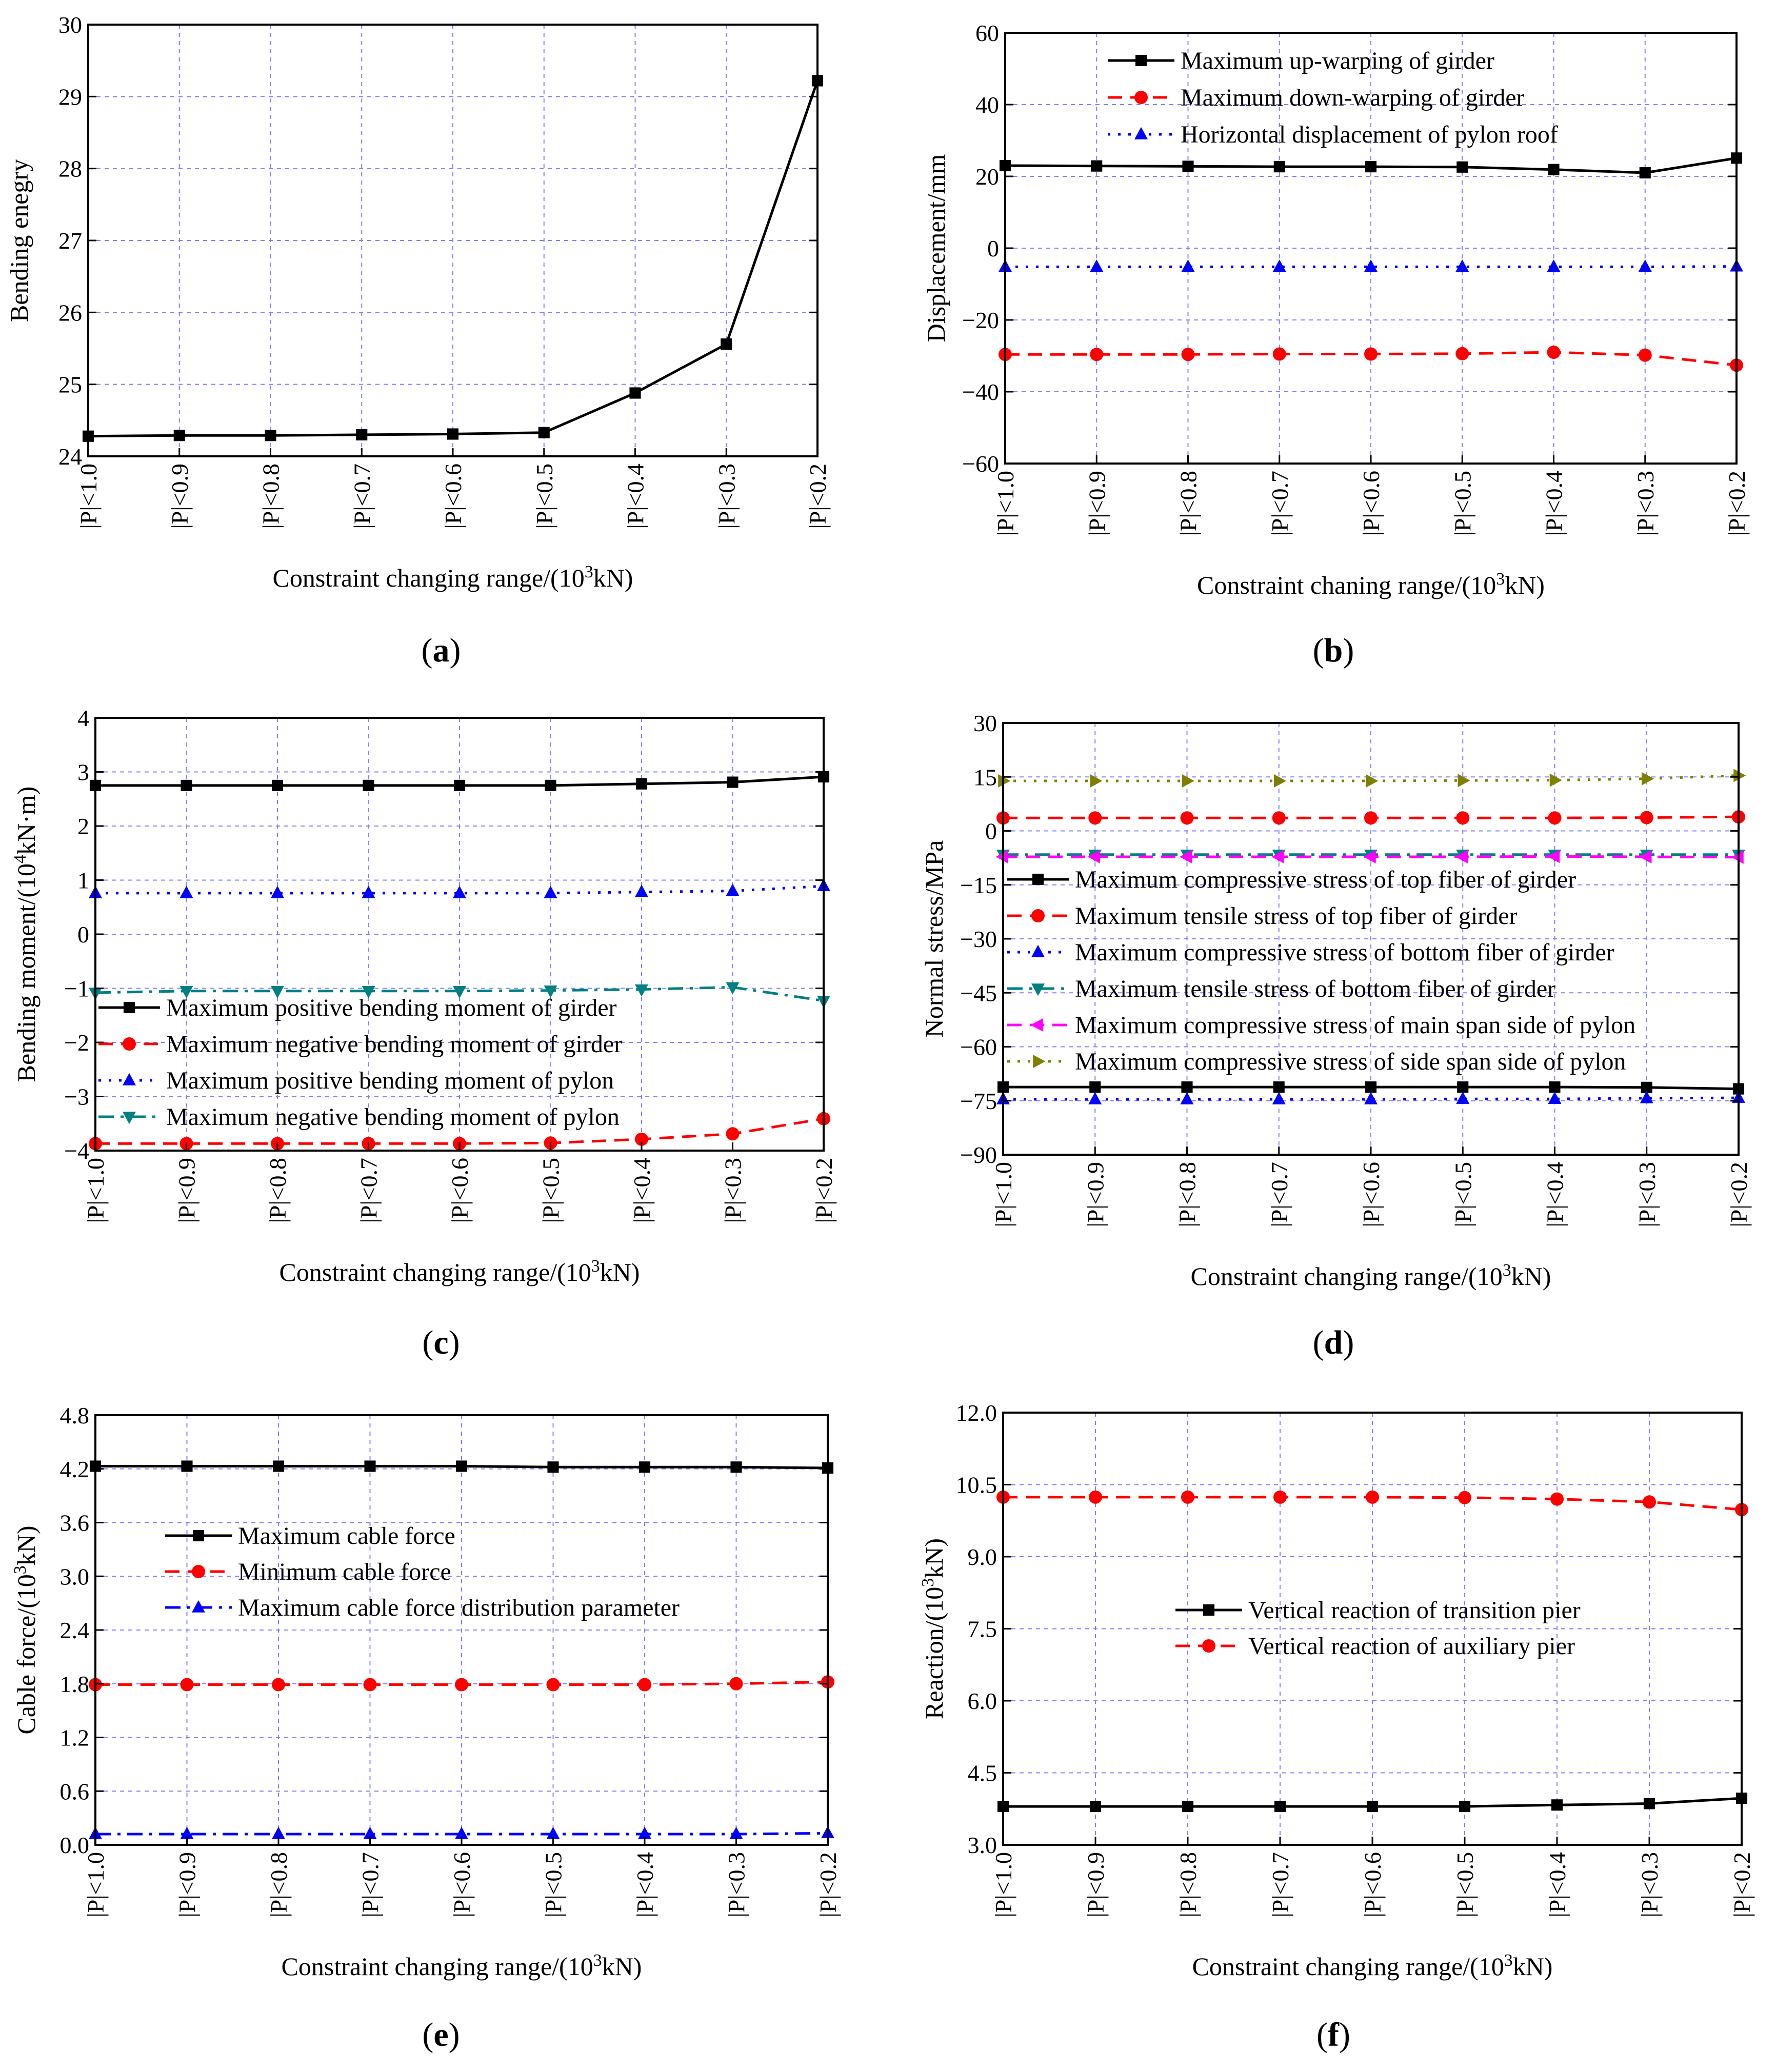 The width and height of the screenshot is (1776, 2072). I want to click on legend-label: Vertical reaction of auxiliary pier, so click(1411, 1646).